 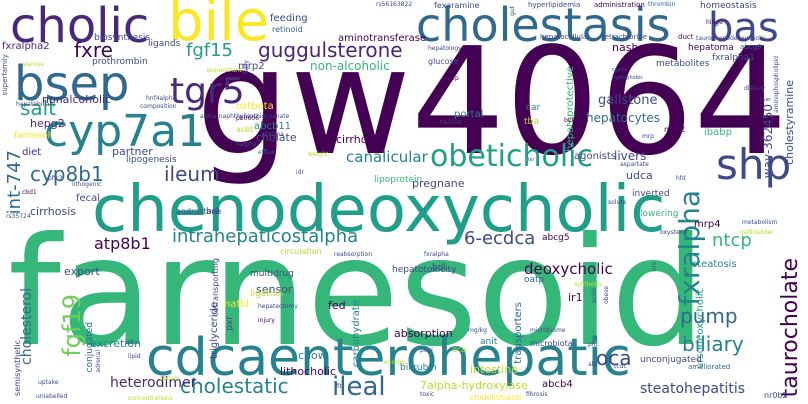 I want to click on word-aminotransferase: aminotransferase, so click(x=382, y=38).